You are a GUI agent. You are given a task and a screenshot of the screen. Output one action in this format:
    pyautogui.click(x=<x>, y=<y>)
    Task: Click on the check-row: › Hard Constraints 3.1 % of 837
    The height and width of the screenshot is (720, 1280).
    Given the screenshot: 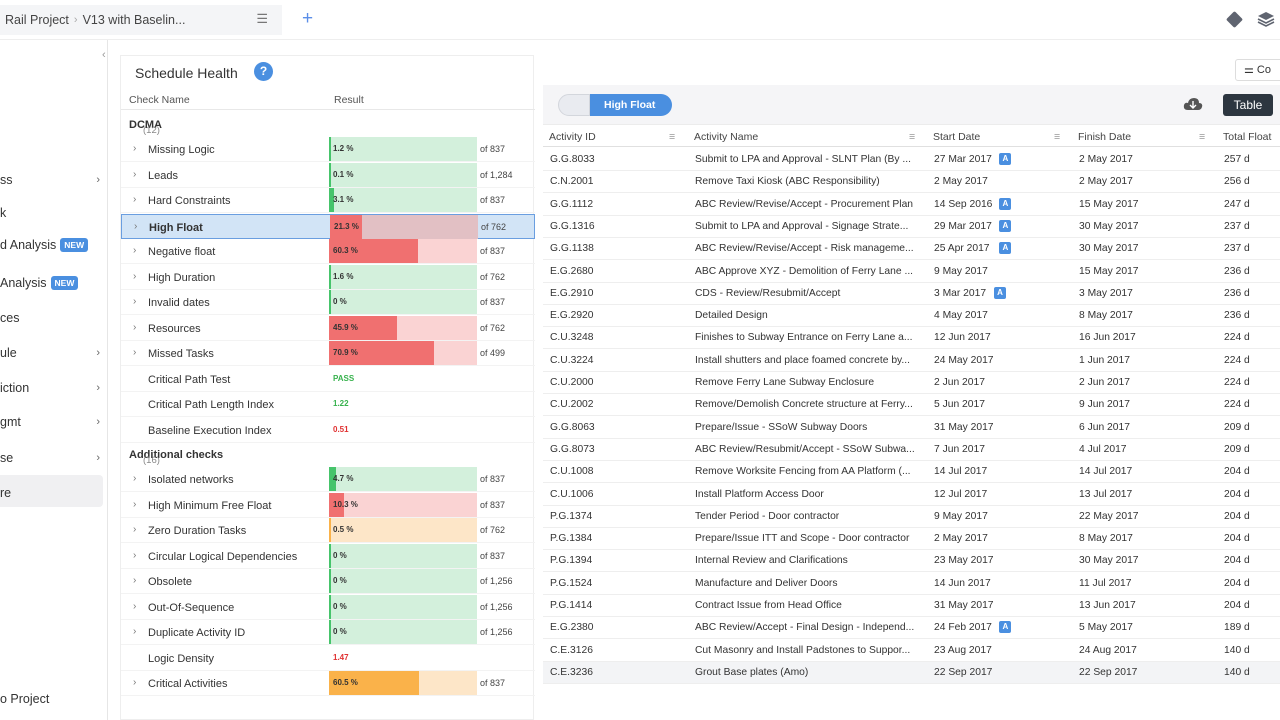 What is the action you would take?
    pyautogui.click(x=328, y=200)
    